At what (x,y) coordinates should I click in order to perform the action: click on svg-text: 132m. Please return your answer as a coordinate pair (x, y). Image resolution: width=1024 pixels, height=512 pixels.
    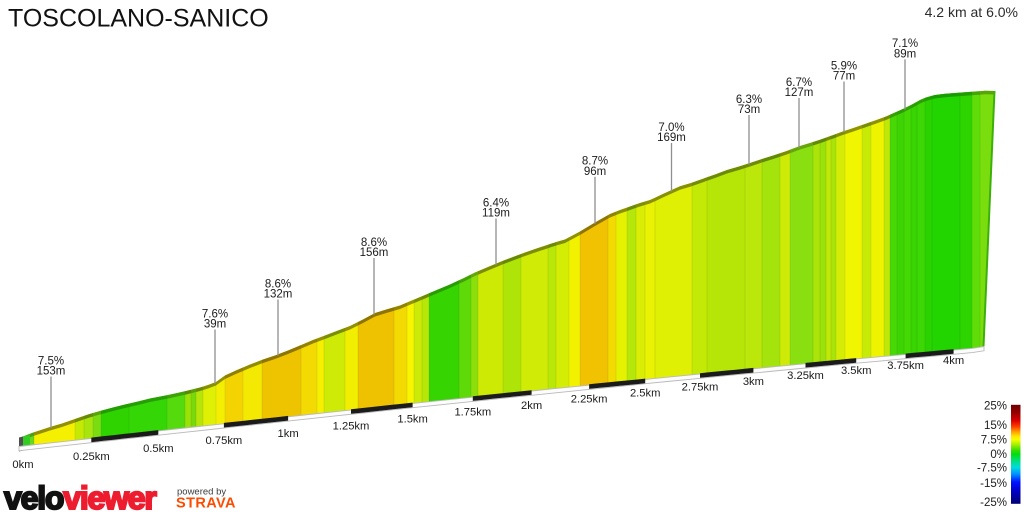
    Looking at the image, I should click on (278, 295).